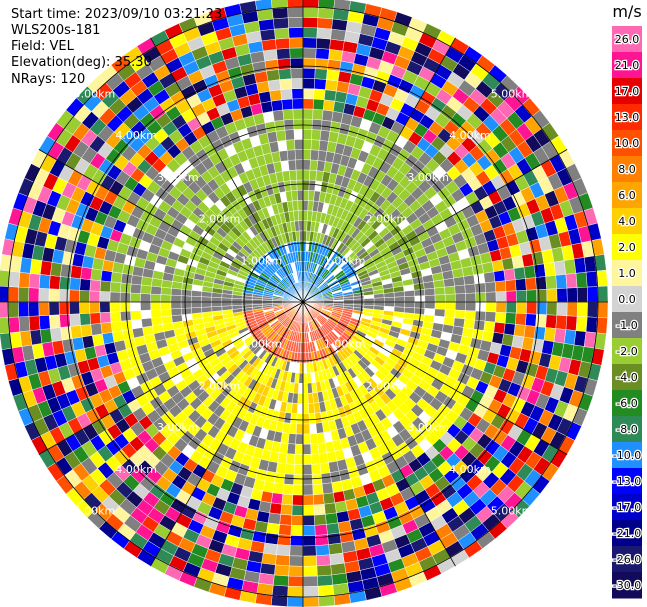 The image size is (647, 607). Describe the element at coordinates (627, 585) in the screenshot. I see `colorbar-tick-label: -30.0` at that location.